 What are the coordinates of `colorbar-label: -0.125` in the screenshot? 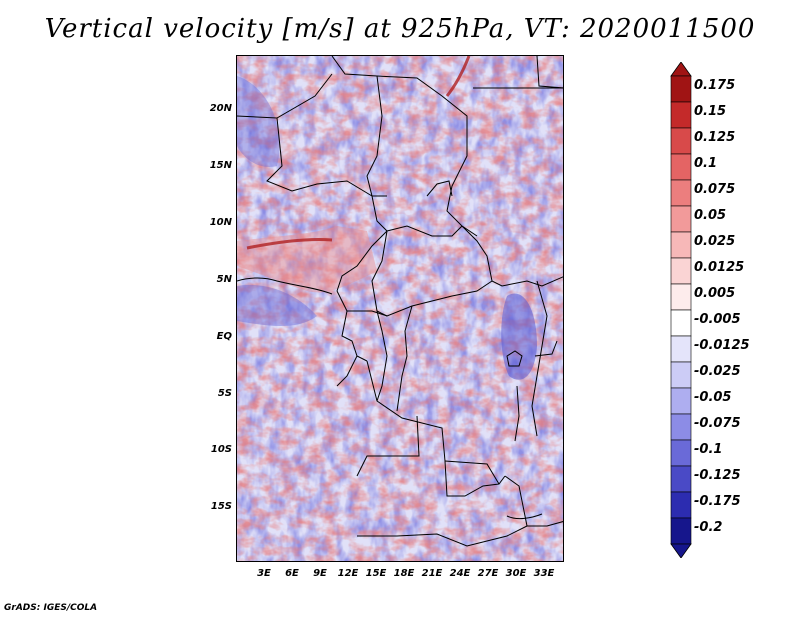 It's located at (717, 476).